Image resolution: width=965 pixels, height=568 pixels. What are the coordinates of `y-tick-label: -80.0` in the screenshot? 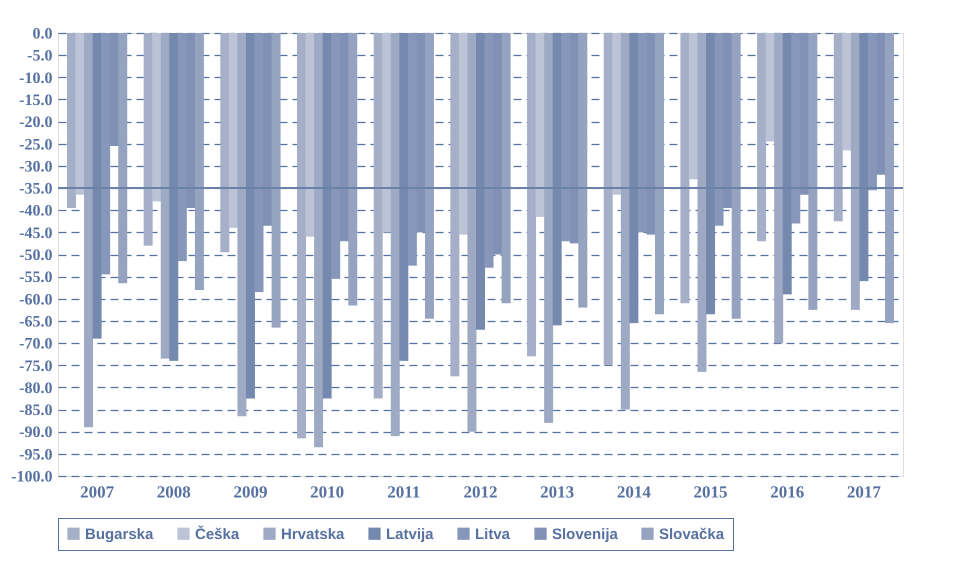 It's located at (35, 388).